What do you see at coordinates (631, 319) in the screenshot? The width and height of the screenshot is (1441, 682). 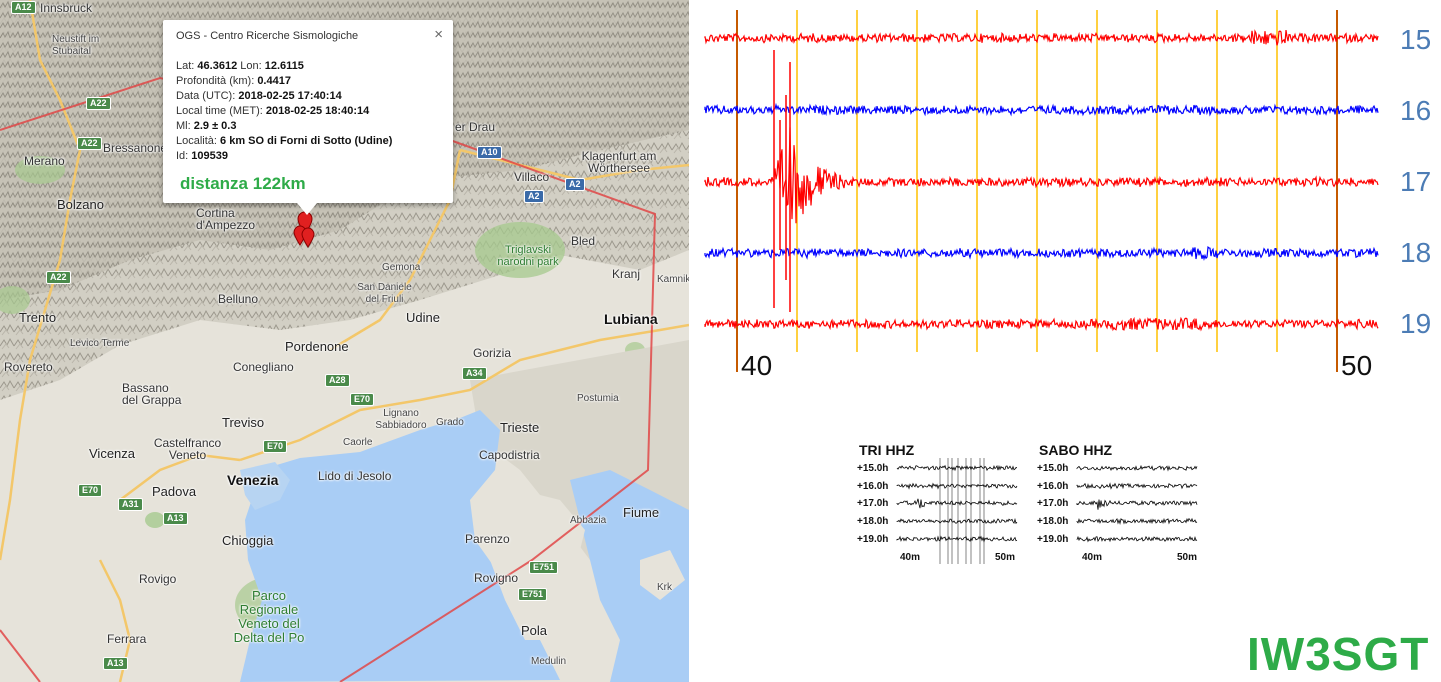 I see `place-label: Lubiana` at bounding box center [631, 319].